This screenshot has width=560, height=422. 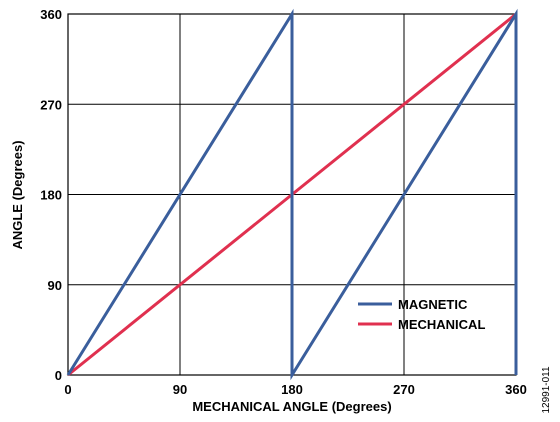 What do you see at coordinates (441, 324) in the screenshot?
I see `legend-label-mechanical: MECHANICAL` at bounding box center [441, 324].